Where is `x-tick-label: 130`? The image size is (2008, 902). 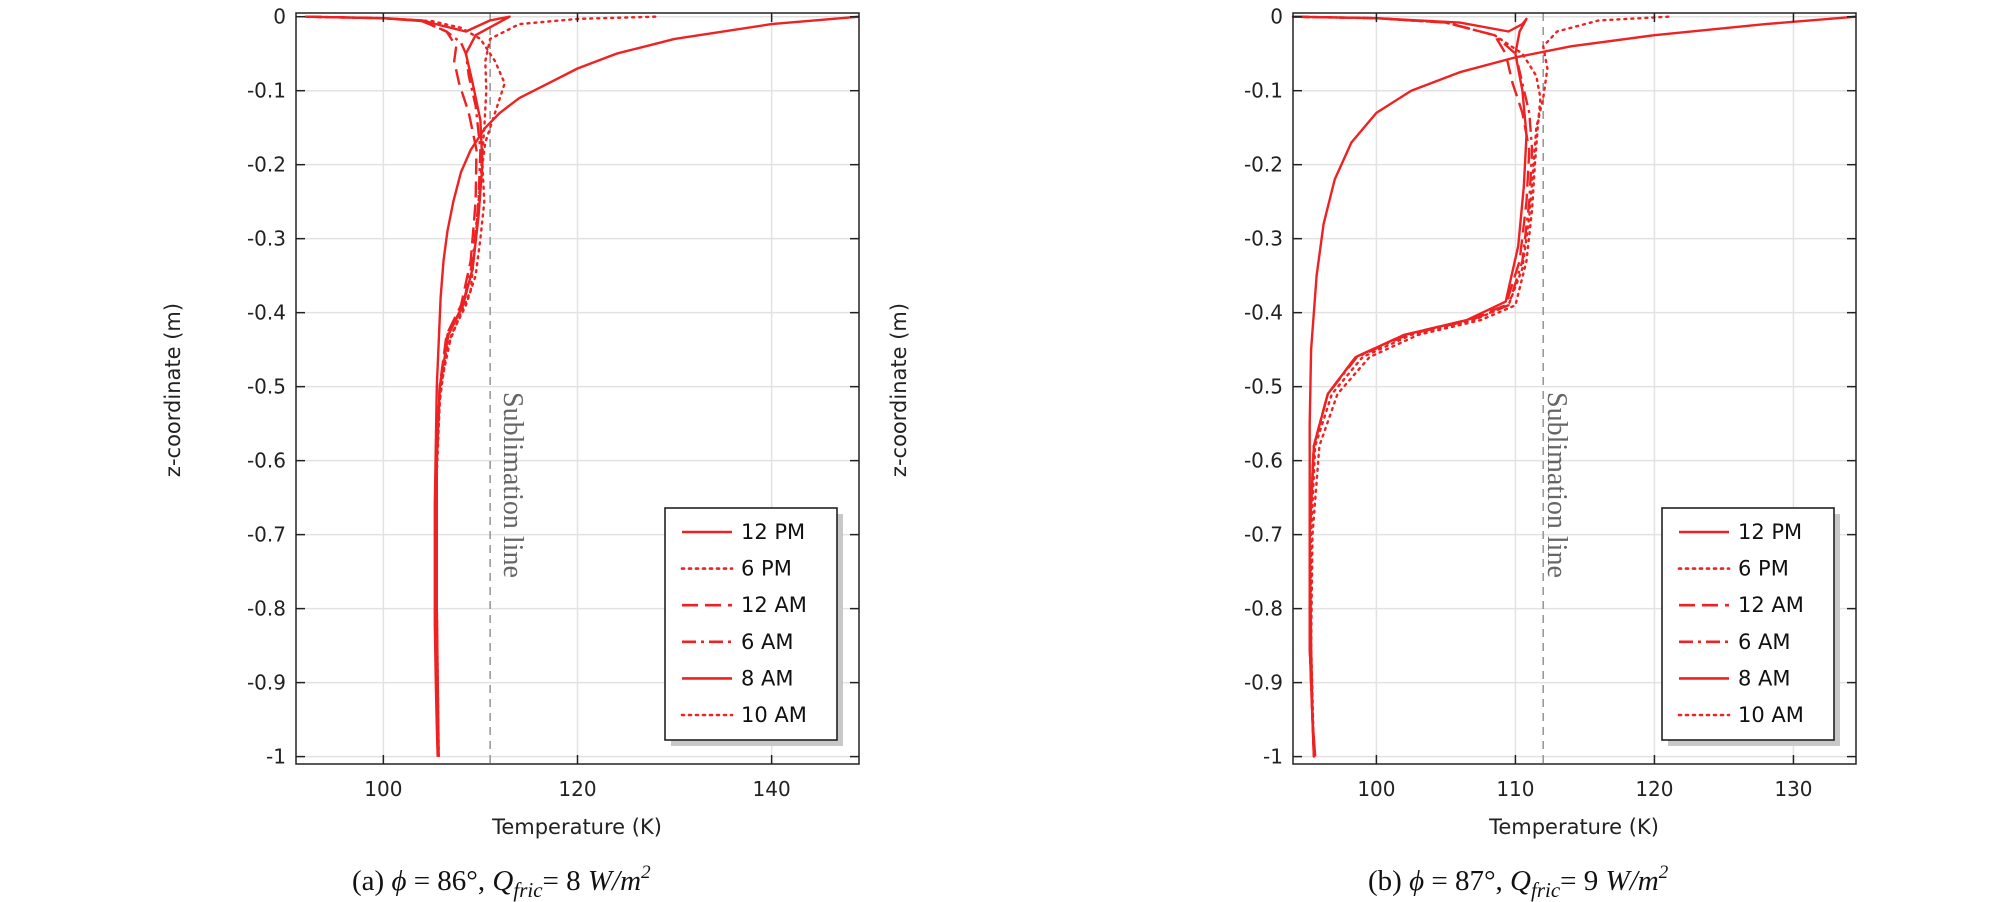 x-tick-label: 130 is located at coordinates (1793, 789).